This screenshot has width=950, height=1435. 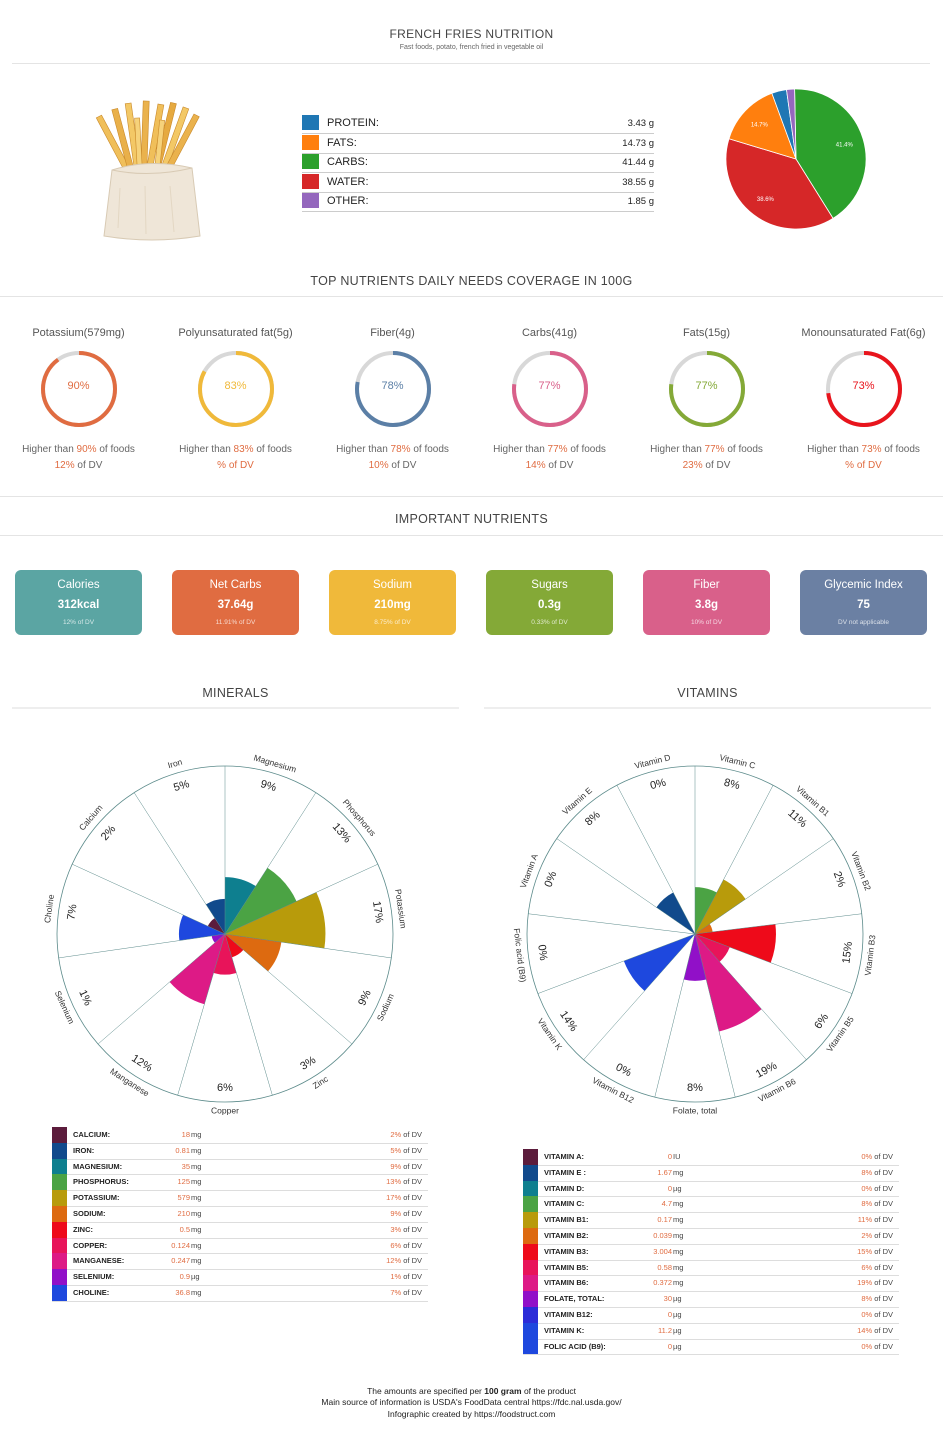 I want to click on card-dv: 11.91% of DV, so click(x=235, y=622).